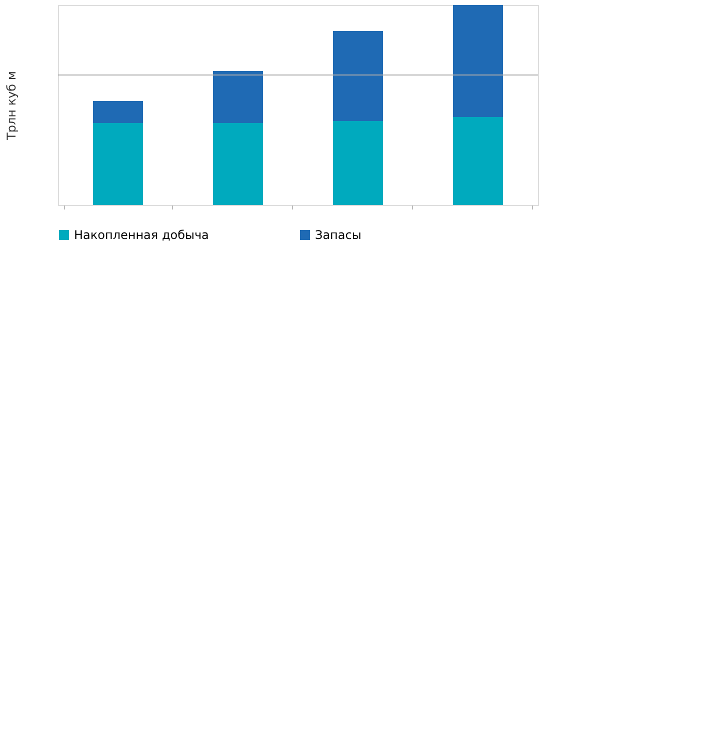  I want to click on legend-label: Накопленная добыча, so click(141, 235).